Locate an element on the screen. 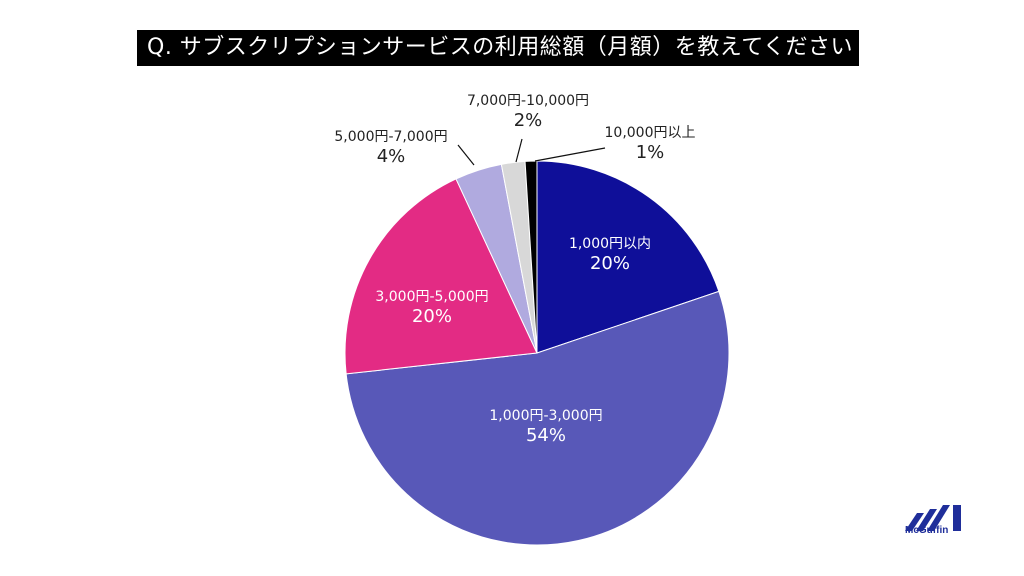 The image size is (1024, 576). slice-label-7000-10000: 7,000円-10,000円 2% is located at coordinates (528, 112).